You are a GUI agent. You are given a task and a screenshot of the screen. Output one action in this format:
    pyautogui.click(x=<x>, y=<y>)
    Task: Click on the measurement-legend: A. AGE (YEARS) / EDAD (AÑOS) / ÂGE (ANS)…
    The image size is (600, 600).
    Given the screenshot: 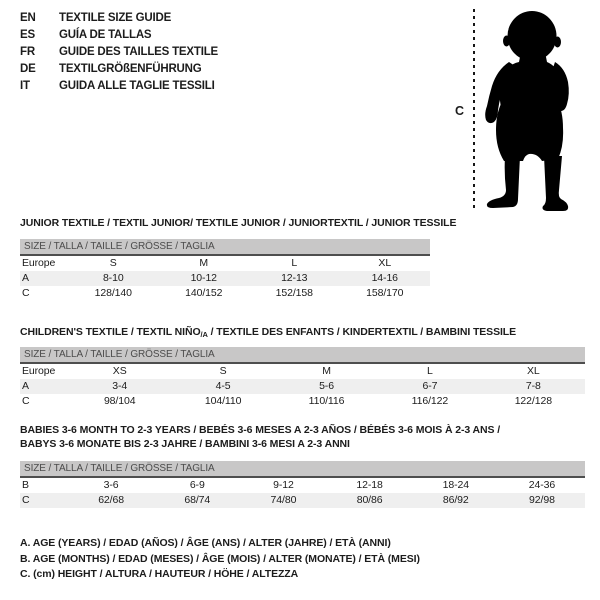 What is the action you would take?
    pyautogui.click(x=220, y=559)
    